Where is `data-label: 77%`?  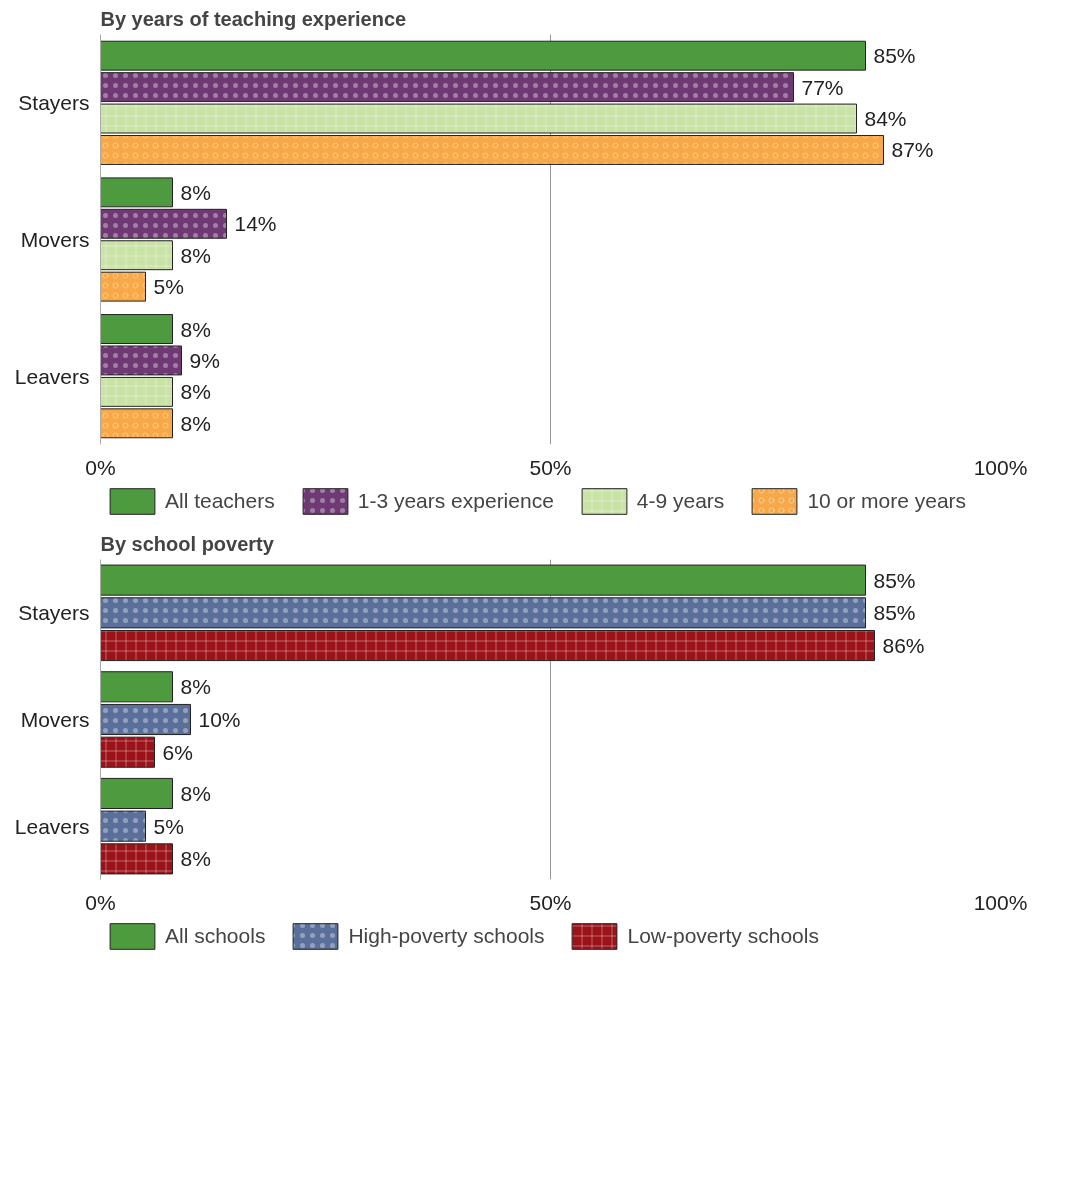 data-label: 77% is located at coordinates (822, 87).